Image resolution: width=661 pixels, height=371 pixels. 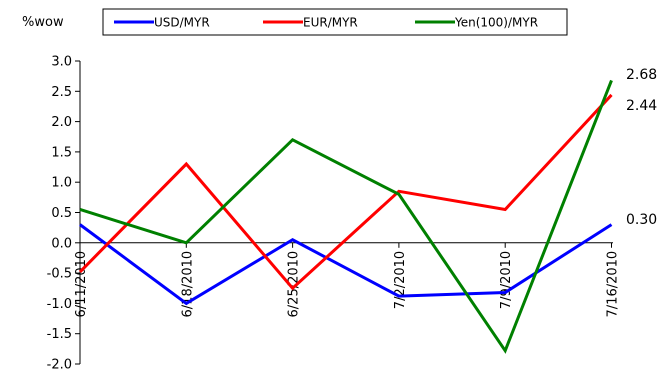 What do you see at coordinates (81, 284) in the screenshot?
I see `x-tick-label: 6/11/2010` at bounding box center [81, 284].